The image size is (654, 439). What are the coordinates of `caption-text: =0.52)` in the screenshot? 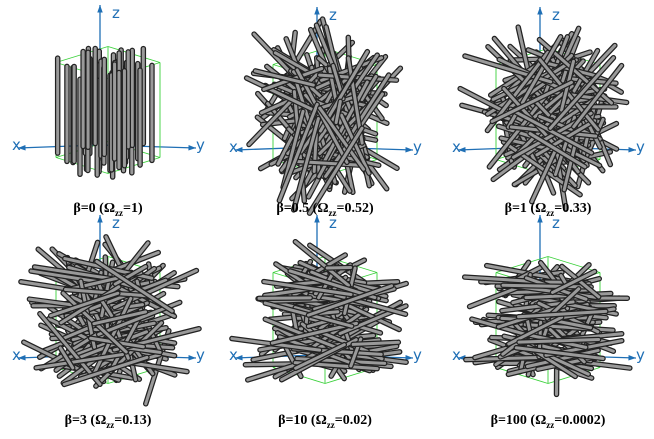 It's located at (355, 208).